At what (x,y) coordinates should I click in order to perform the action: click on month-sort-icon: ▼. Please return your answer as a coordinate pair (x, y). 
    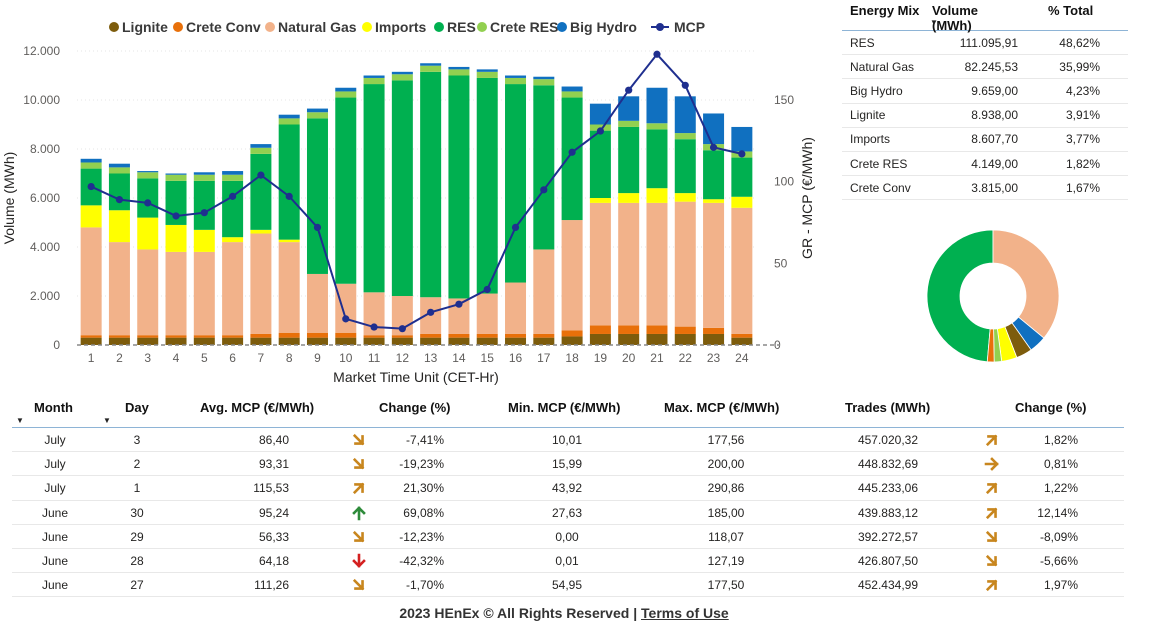
    Looking at the image, I should click on (20, 420).